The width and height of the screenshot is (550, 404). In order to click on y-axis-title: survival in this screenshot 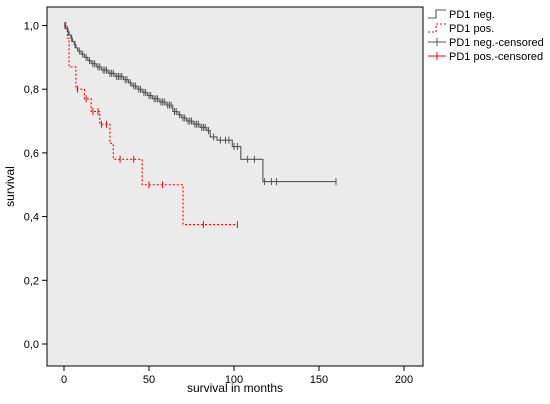, I will do `click(10, 186)`.